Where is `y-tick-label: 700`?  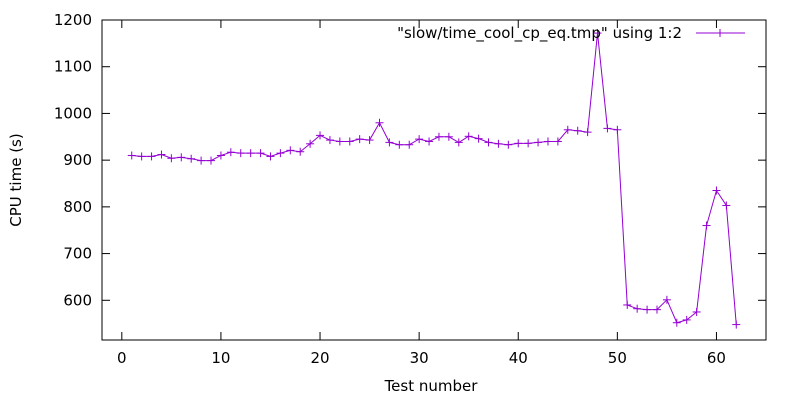 y-tick-label: 700 is located at coordinates (77, 254).